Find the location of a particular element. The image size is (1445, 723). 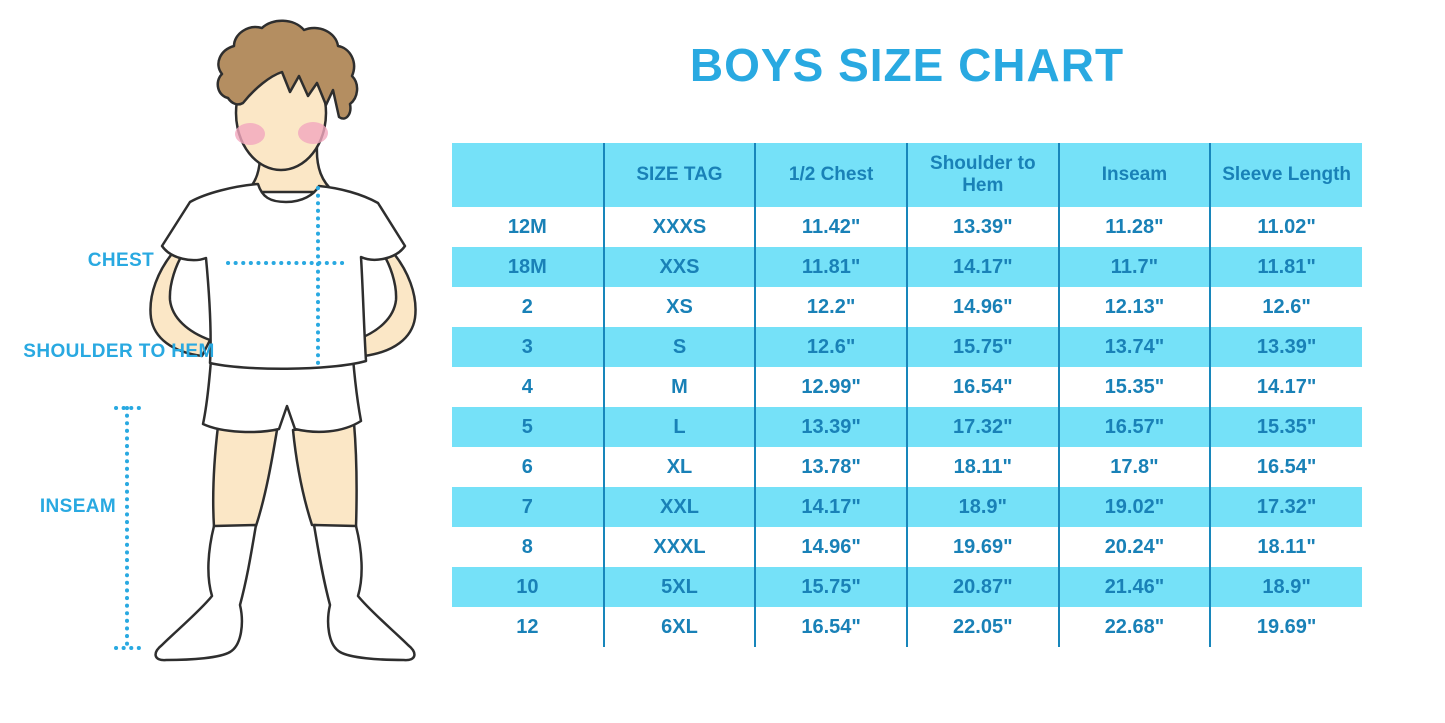

table-row: 10 5XL 15.75" 20.87" 21.46" 18.9" is located at coordinates (907, 587).